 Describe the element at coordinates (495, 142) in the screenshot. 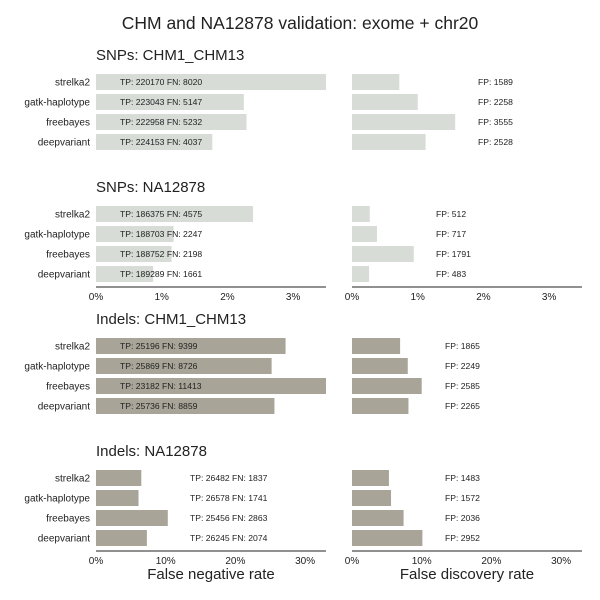

I see `fdr-data-label: FP: 2528` at that location.